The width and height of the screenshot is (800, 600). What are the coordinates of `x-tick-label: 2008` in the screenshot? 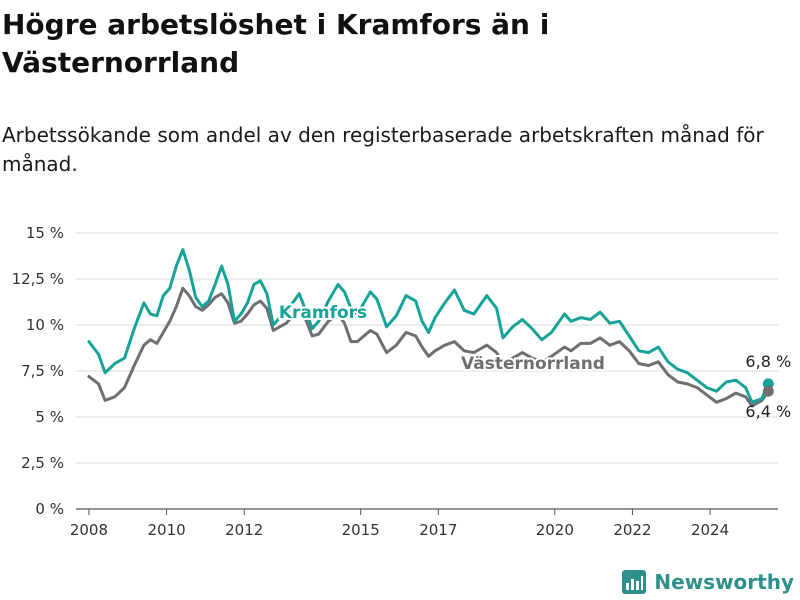 It's located at (89, 530).